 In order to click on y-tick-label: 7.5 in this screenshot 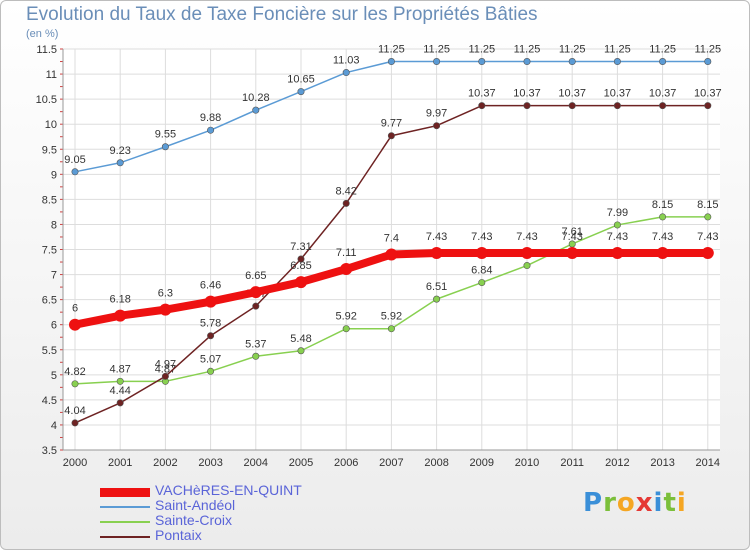, I will do `click(49, 251)`.